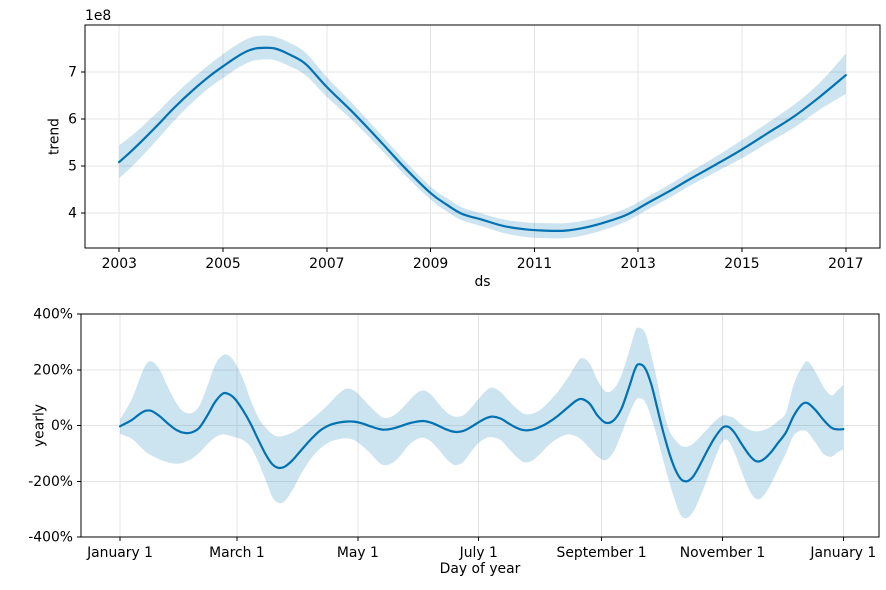  What do you see at coordinates (430, 264) in the screenshot?
I see `x-tick-label: 2009` at bounding box center [430, 264].